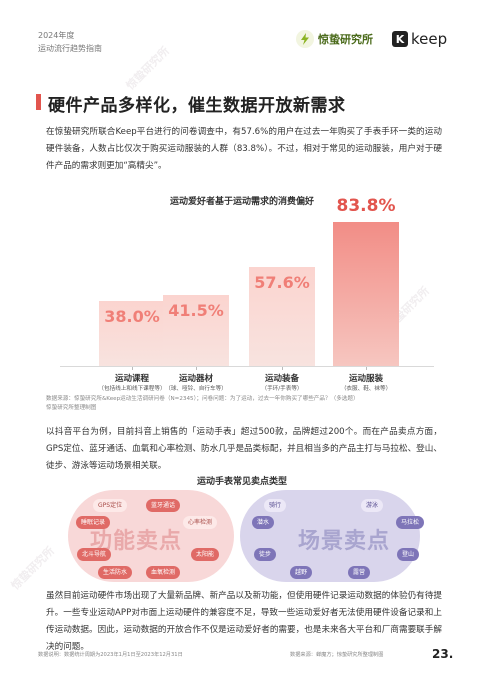 The height and width of the screenshot is (676, 484). I want to click on feature-pill: 睡眠记录, so click(93, 522).